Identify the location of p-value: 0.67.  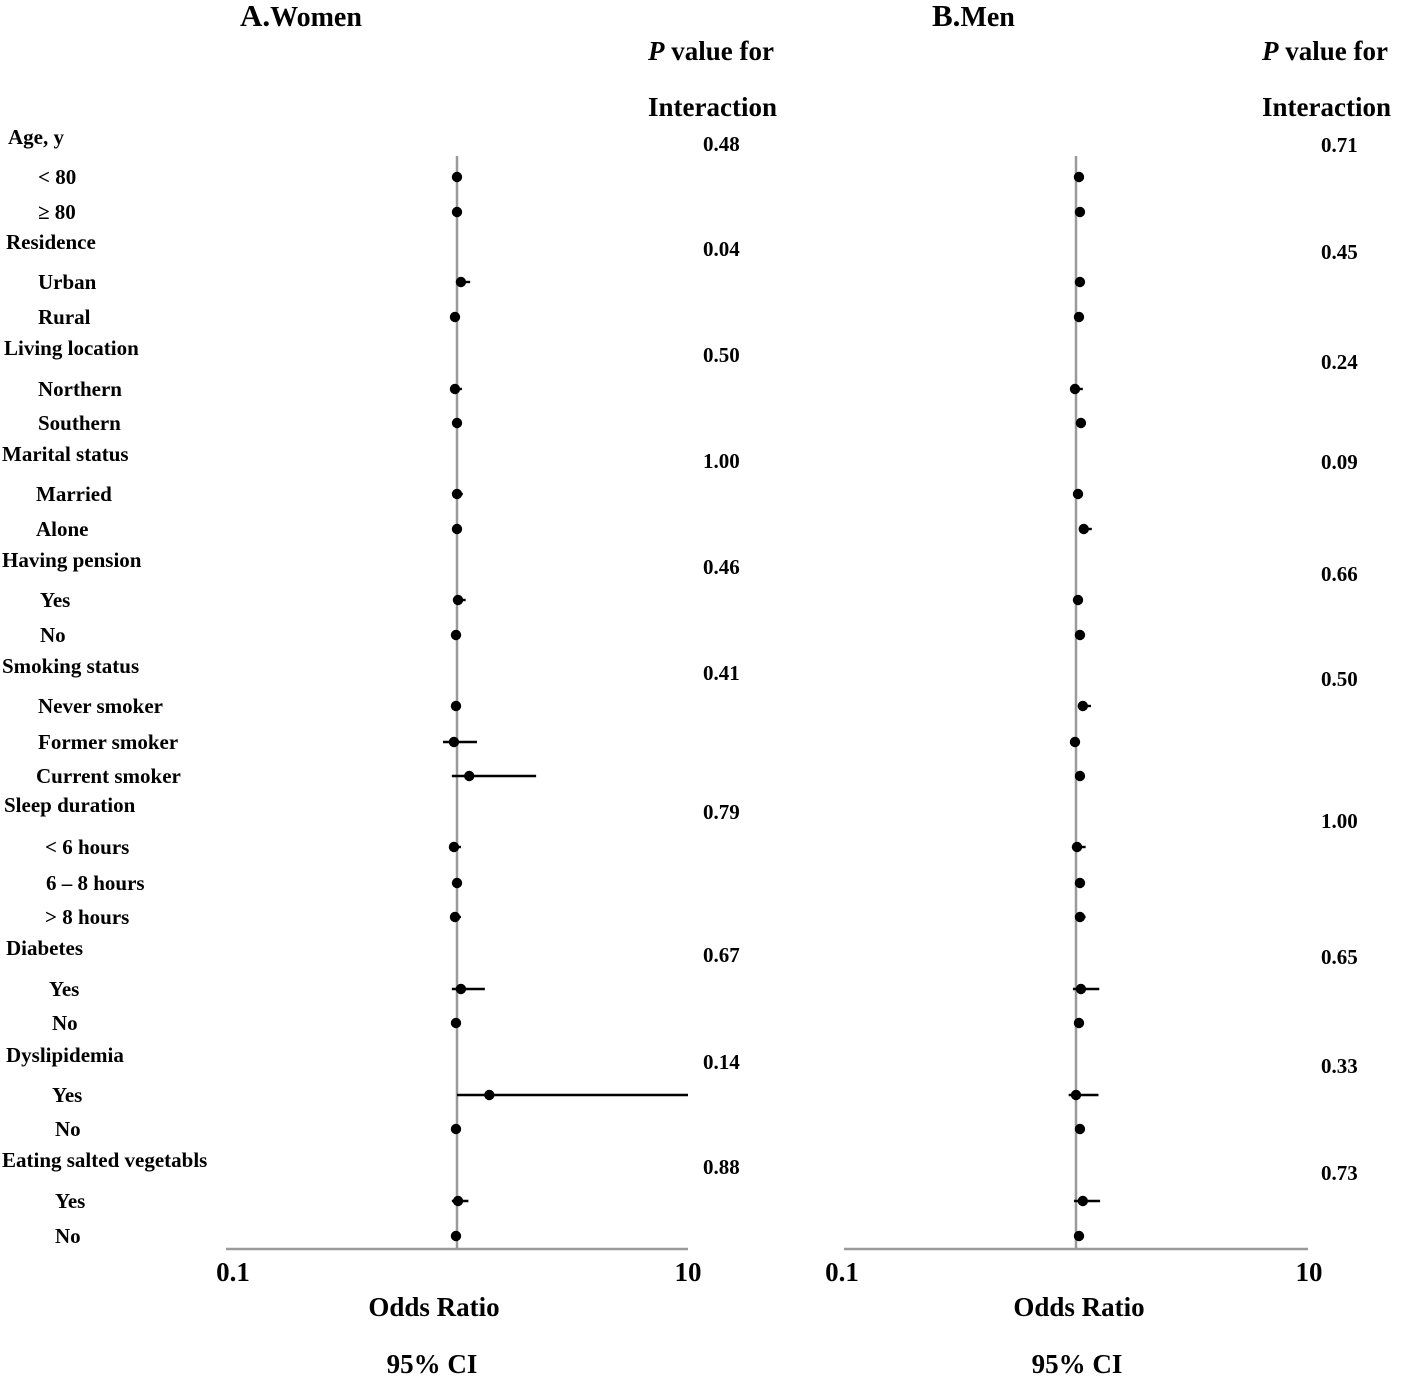
(721, 955).